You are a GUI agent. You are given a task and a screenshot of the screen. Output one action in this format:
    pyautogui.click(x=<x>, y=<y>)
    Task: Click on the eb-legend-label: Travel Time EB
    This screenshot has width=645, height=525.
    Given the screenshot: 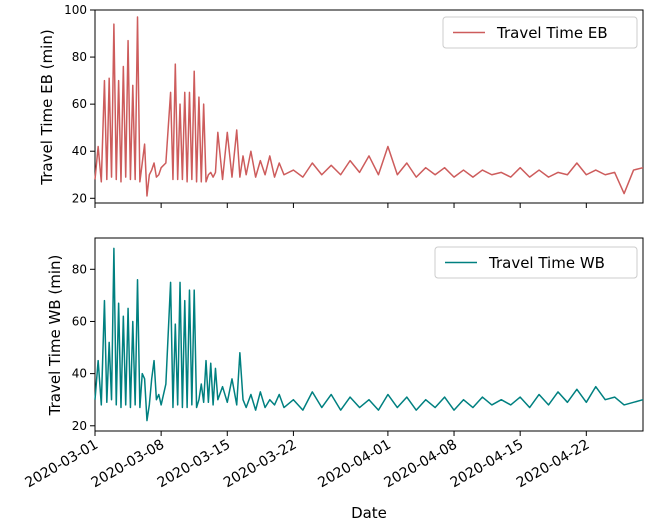 What is the action you would take?
    pyautogui.click(x=552, y=33)
    